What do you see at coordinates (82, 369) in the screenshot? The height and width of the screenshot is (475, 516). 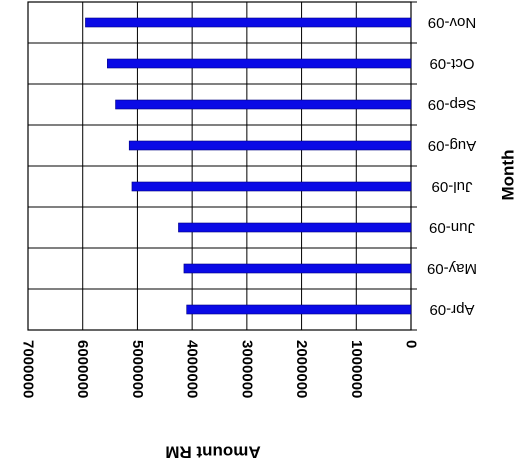 I see `value-tick-label: 6000000` at bounding box center [82, 369].